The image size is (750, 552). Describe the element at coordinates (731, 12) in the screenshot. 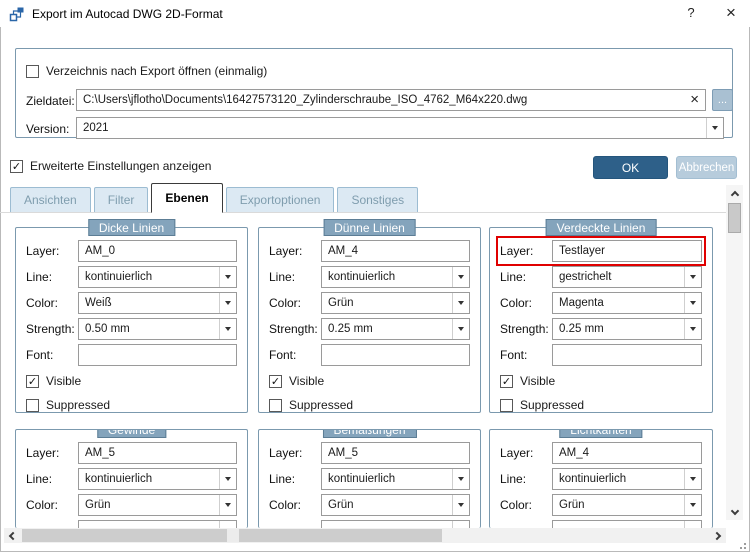

I see `close-icon: ×` at that location.